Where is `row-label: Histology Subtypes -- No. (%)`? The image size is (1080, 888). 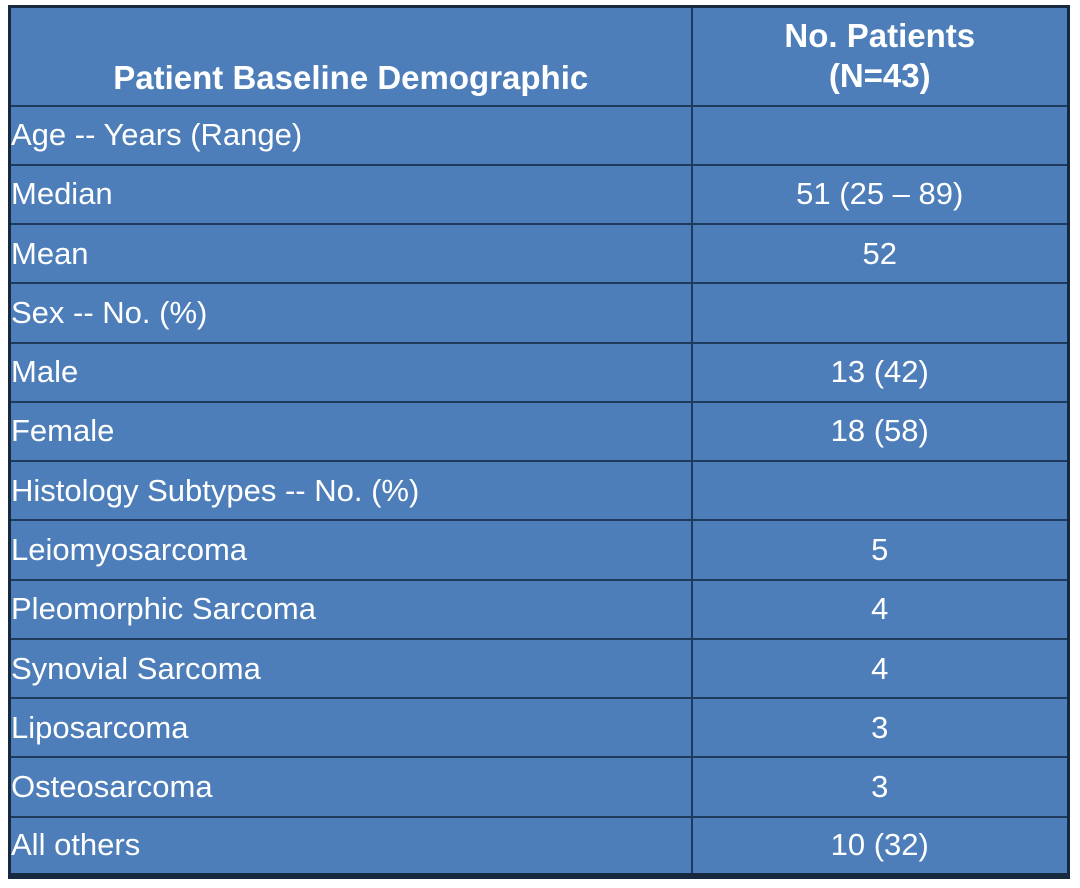 row-label: Histology Subtypes -- No. (%) is located at coordinates (350, 491).